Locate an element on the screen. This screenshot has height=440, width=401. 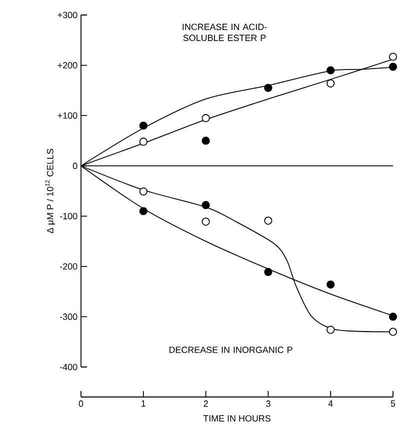
x-tick-label: 1 is located at coordinates (144, 403).